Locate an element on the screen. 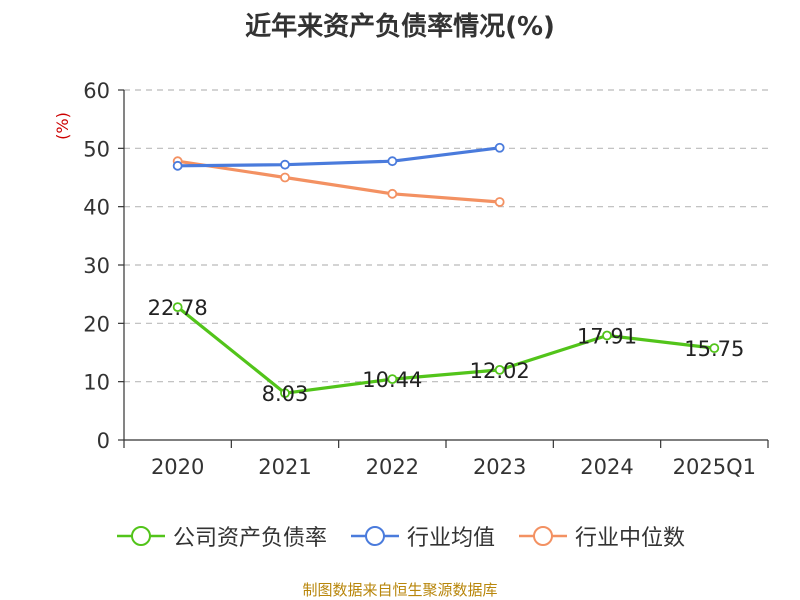 This screenshot has width=800, height=600. legend-label-company: 公司资产负债率 is located at coordinates (249, 538).